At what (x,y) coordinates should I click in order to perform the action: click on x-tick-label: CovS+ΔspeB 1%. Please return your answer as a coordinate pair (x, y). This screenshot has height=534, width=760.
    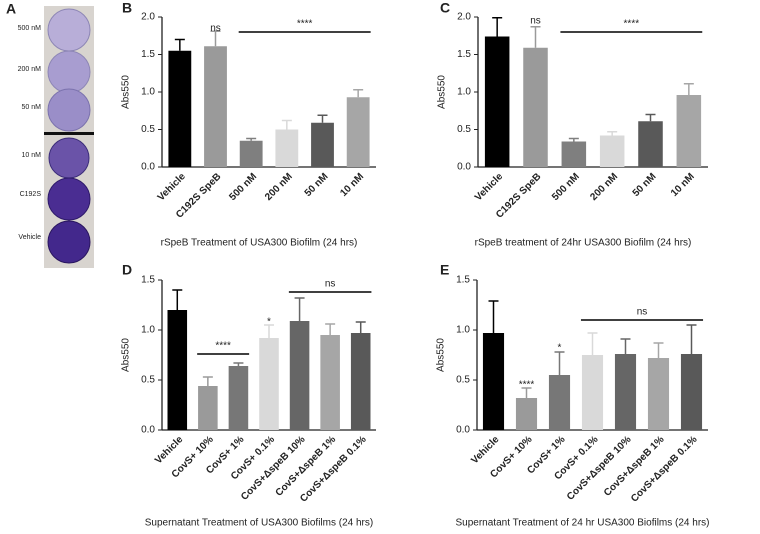
    Looking at the image, I should click on (634, 466).